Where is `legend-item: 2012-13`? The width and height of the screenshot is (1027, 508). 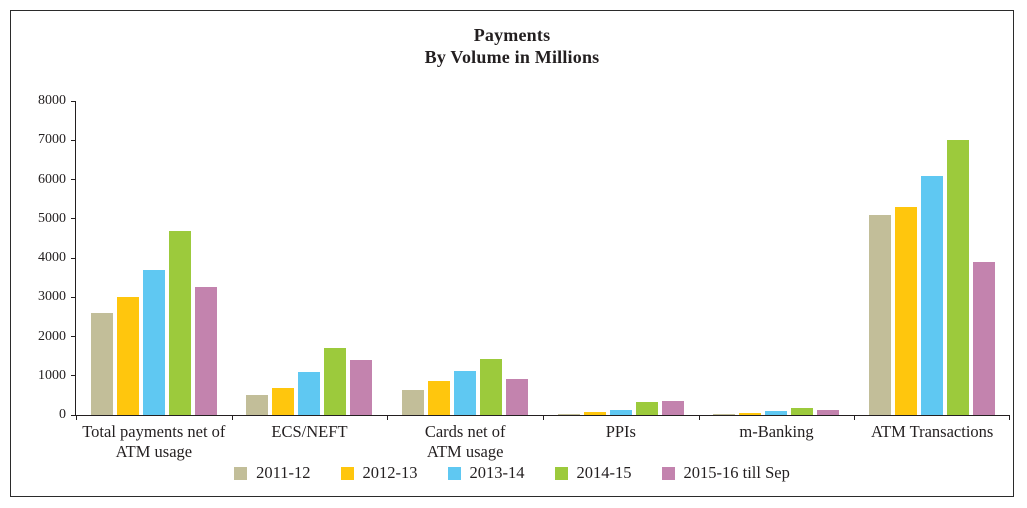
legend-item: 2012-13 is located at coordinates (379, 472).